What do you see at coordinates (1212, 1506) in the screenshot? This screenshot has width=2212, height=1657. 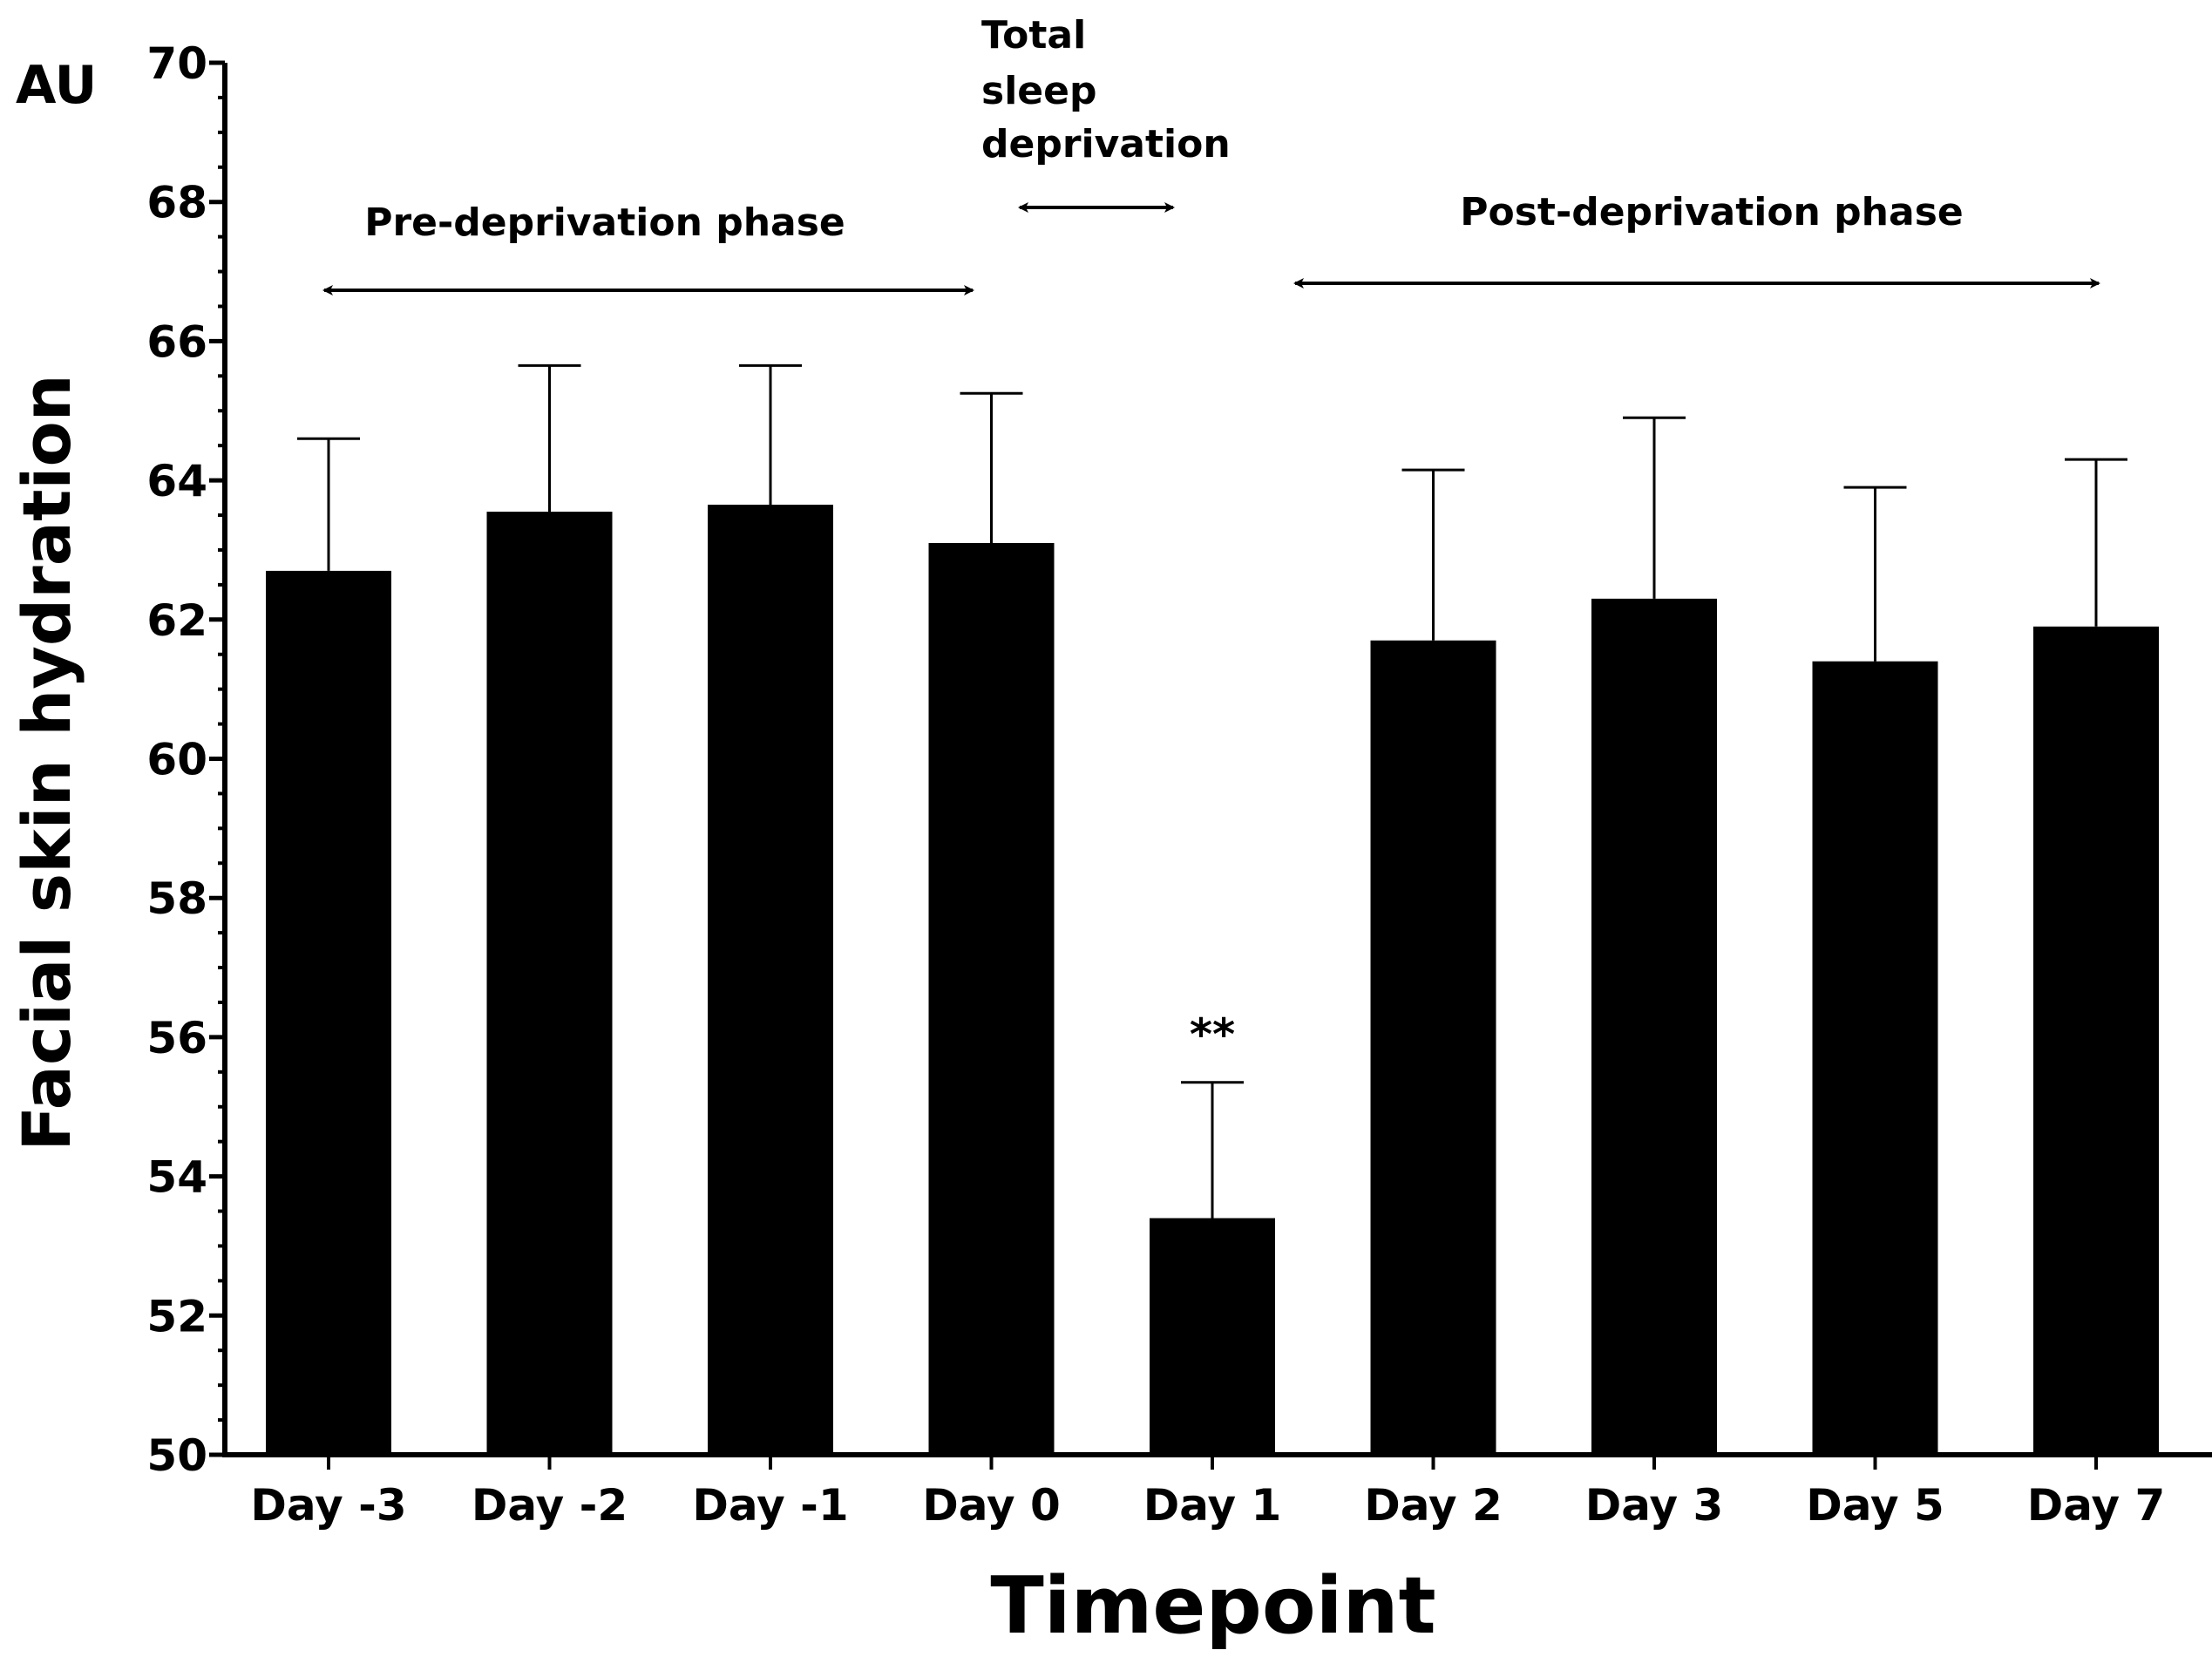 I see `x-tick-label: Day 1` at bounding box center [1212, 1506].